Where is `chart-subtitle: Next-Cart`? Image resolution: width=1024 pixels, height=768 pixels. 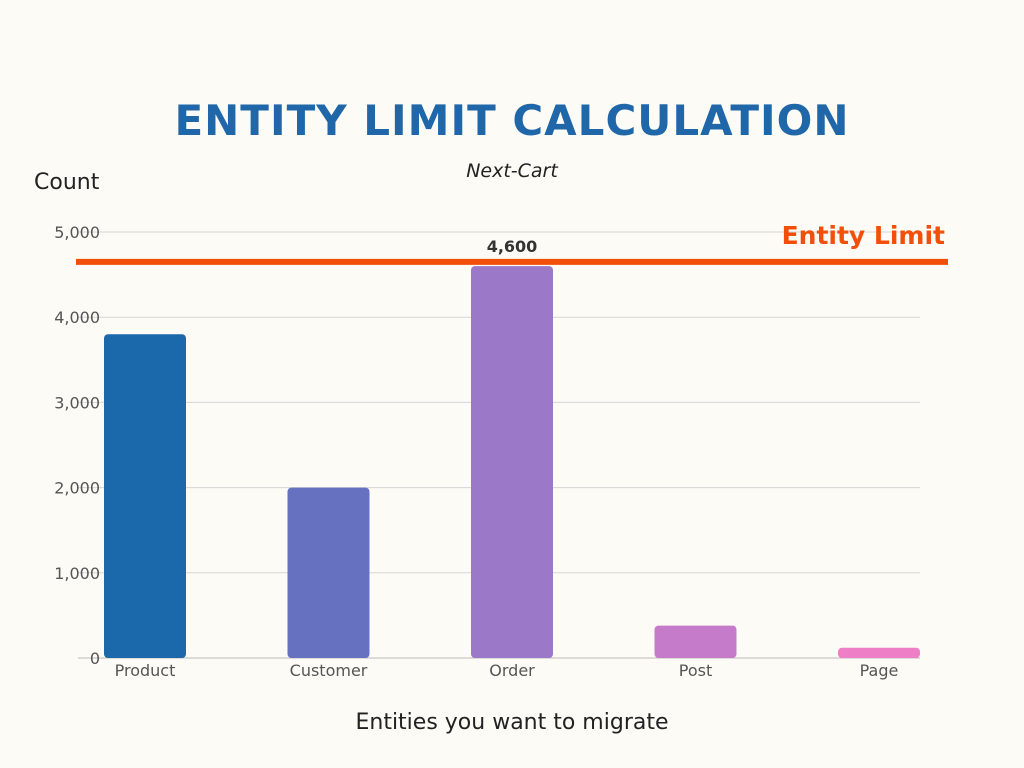
chart-subtitle: Next-Cart is located at coordinates (512, 171).